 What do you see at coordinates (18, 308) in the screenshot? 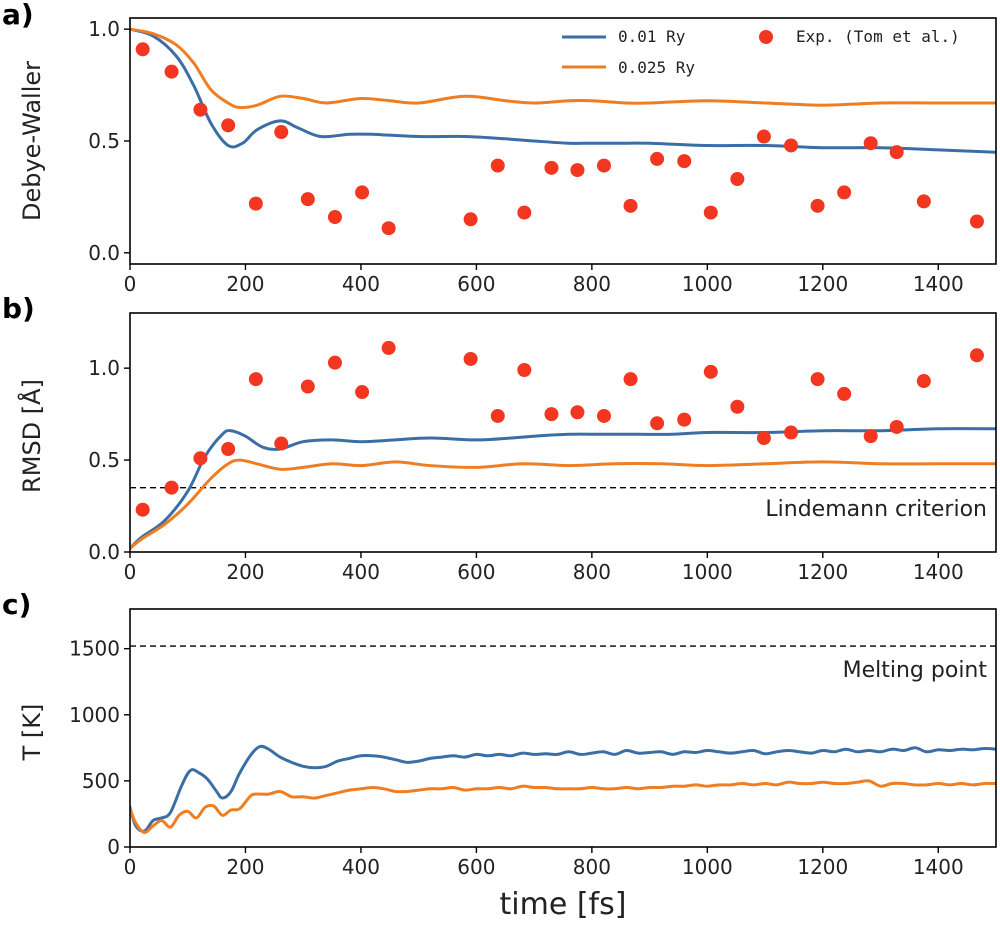
I see `panel-label-b: b)` at bounding box center [18, 308].